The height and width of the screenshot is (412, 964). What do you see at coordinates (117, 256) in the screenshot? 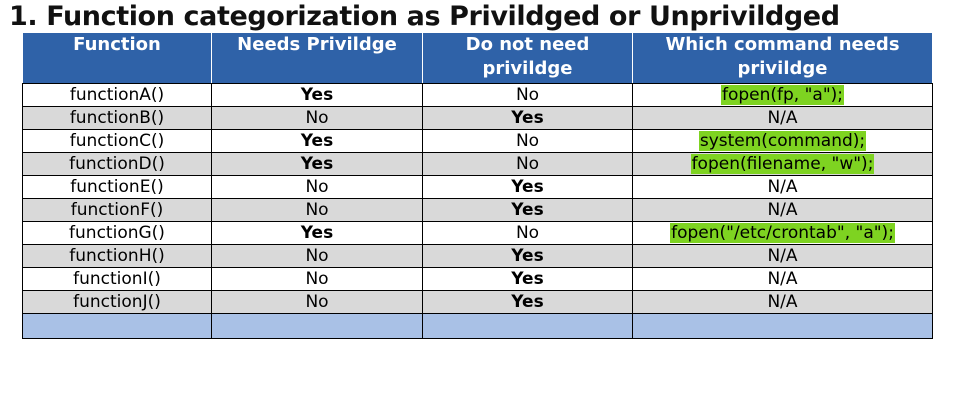
I see `function-cell: functionH()` at bounding box center [117, 256].